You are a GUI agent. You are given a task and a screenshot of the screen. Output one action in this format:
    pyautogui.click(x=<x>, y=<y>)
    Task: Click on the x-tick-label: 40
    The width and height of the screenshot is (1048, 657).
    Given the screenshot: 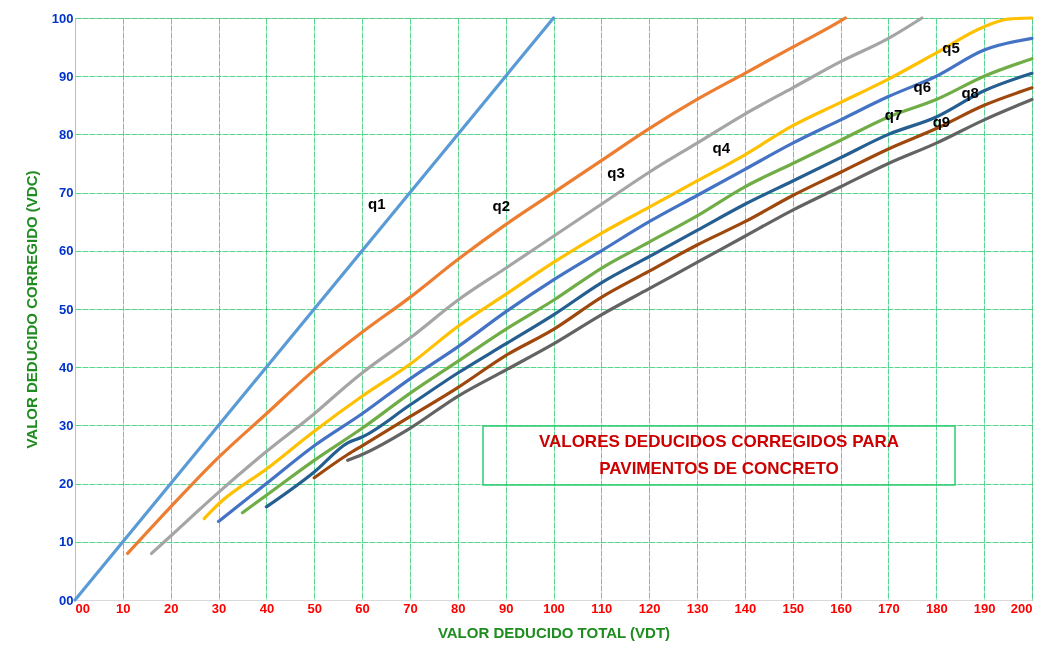 What is the action you would take?
    pyautogui.click(x=267, y=608)
    